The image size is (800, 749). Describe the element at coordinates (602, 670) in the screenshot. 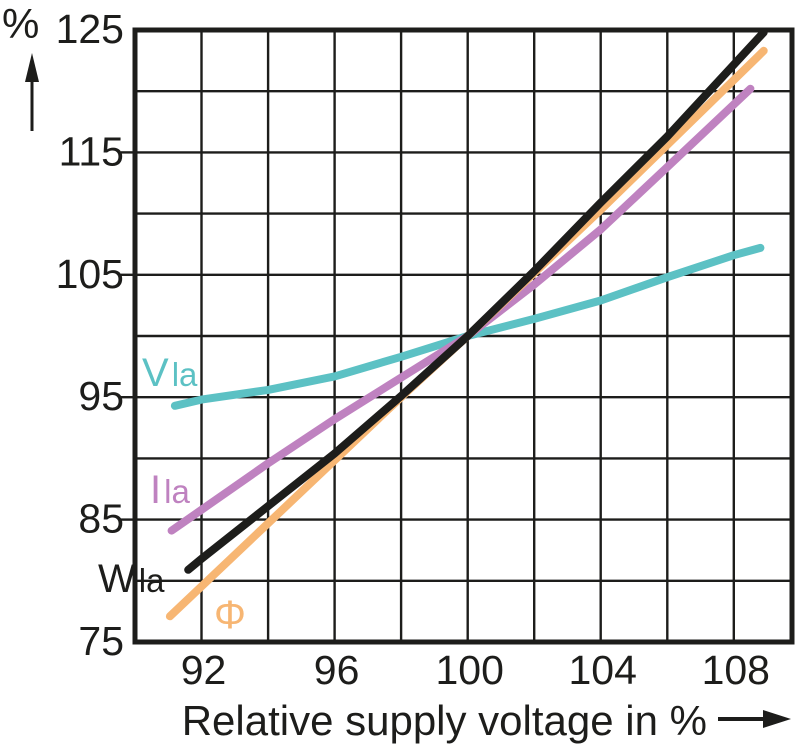

I see `x-tick-label-104: 104` at that location.